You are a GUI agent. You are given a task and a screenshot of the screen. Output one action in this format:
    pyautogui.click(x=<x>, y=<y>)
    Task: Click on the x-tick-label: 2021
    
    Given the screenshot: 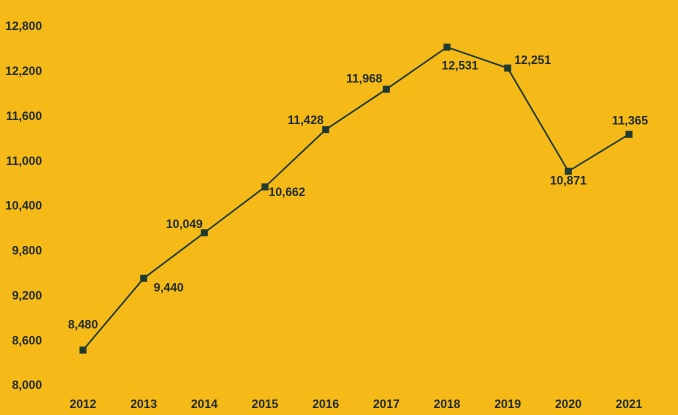 What is the action you would take?
    pyautogui.click(x=629, y=404)
    